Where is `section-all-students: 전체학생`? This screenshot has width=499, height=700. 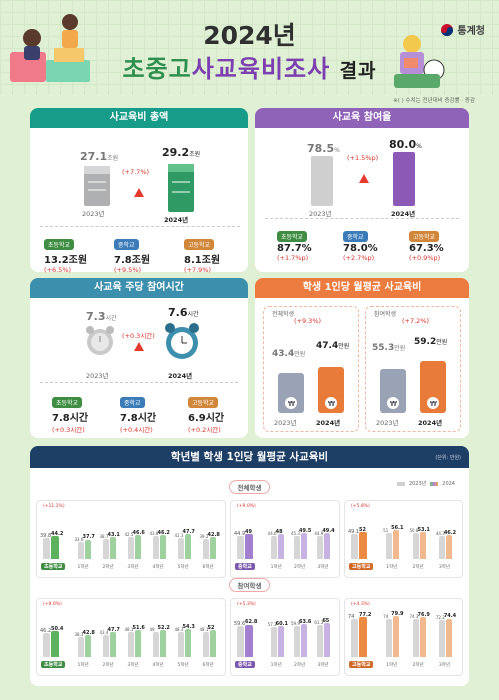
section-all-students: 전체학생 is located at coordinates (249, 487).